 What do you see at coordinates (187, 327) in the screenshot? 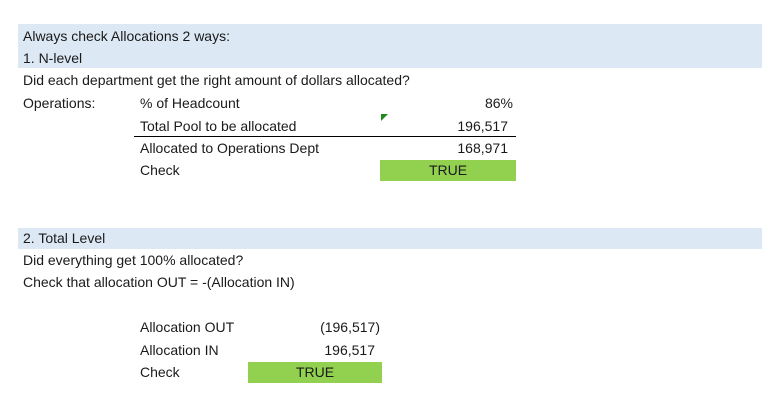
I see `allocation-out-label: Allocation OUT` at bounding box center [187, 327].